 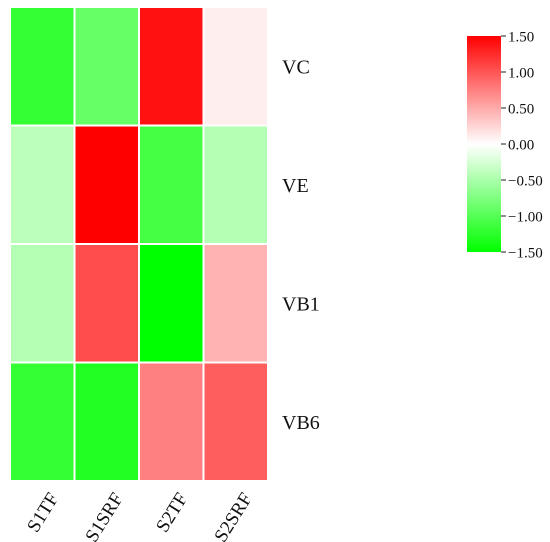 What do you see at coordinates (521, 110) in the screenshot?
I see `colorbar-tick-label: 0.50` at bounding box center [521, 110].